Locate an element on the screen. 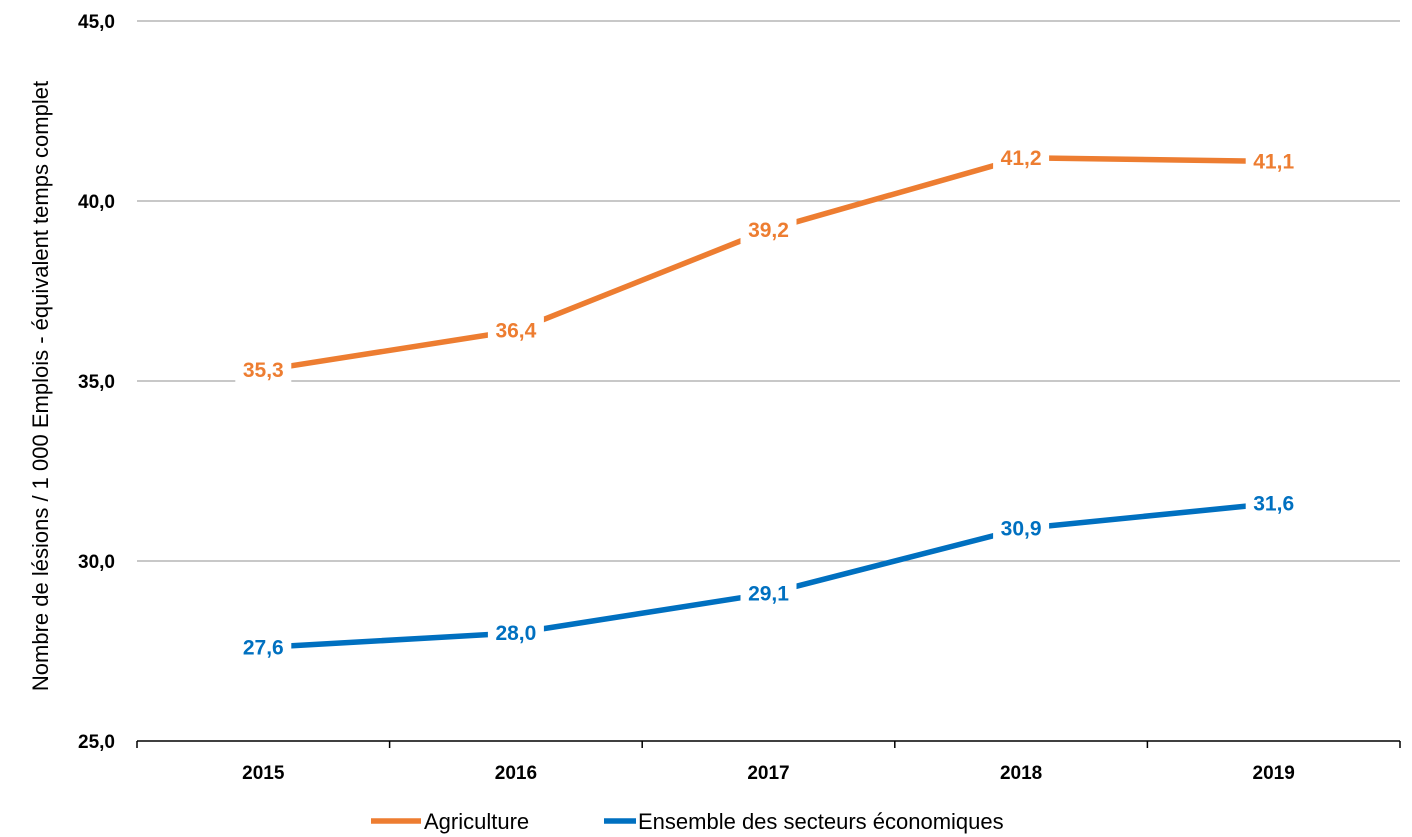 Image resolution: width=1412 pixels, height=837 pixels. x-tick-label: 2017 is located at coordinates (768, 773).